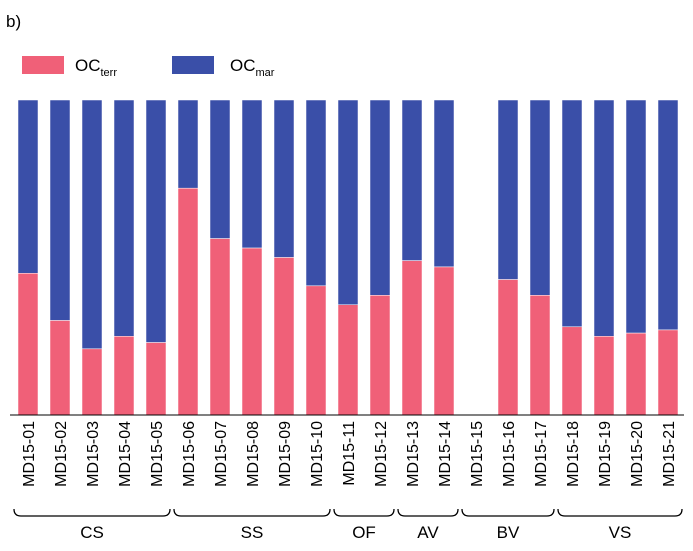 Image resolution: width=693 pixels, height=551 pixels. I want to click on group-label-av: AV, so click(428, 532).